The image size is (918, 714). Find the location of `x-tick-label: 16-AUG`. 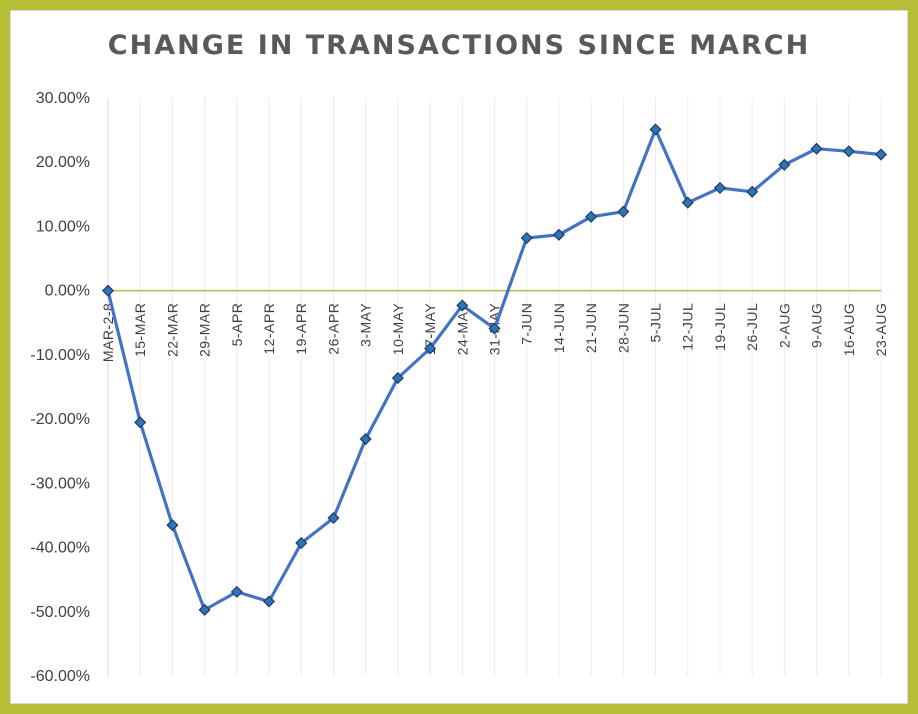

x-tick-label: 16-AUG is located at coordinates (849, 330).